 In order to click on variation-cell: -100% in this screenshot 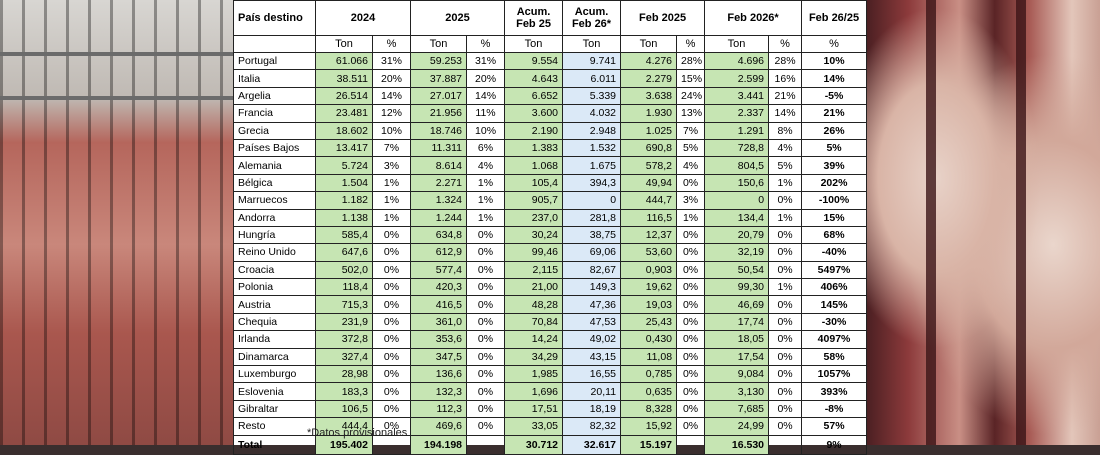, I will do `click(834, 200)`.